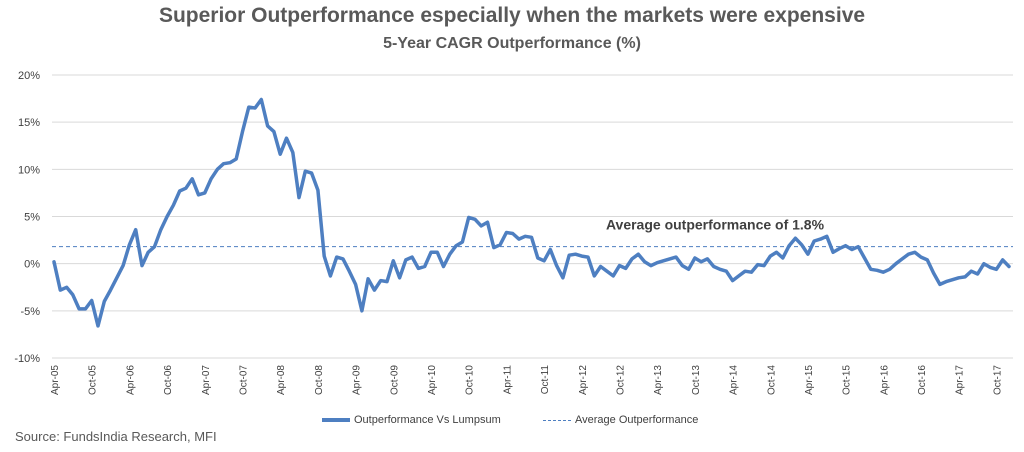 The width and height of the screenshot is (1024, 452). I want to click on x-tick-label: Apr-09, so click(357, 380).